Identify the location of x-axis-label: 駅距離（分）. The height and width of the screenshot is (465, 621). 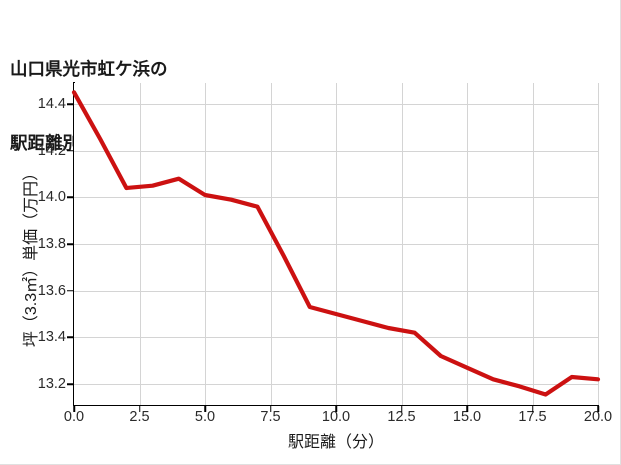
(335, 442).